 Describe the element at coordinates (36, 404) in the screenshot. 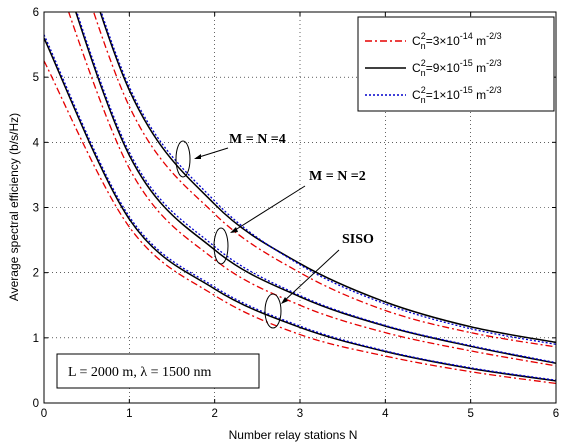

I see `y-tick-label: 0` at that location.